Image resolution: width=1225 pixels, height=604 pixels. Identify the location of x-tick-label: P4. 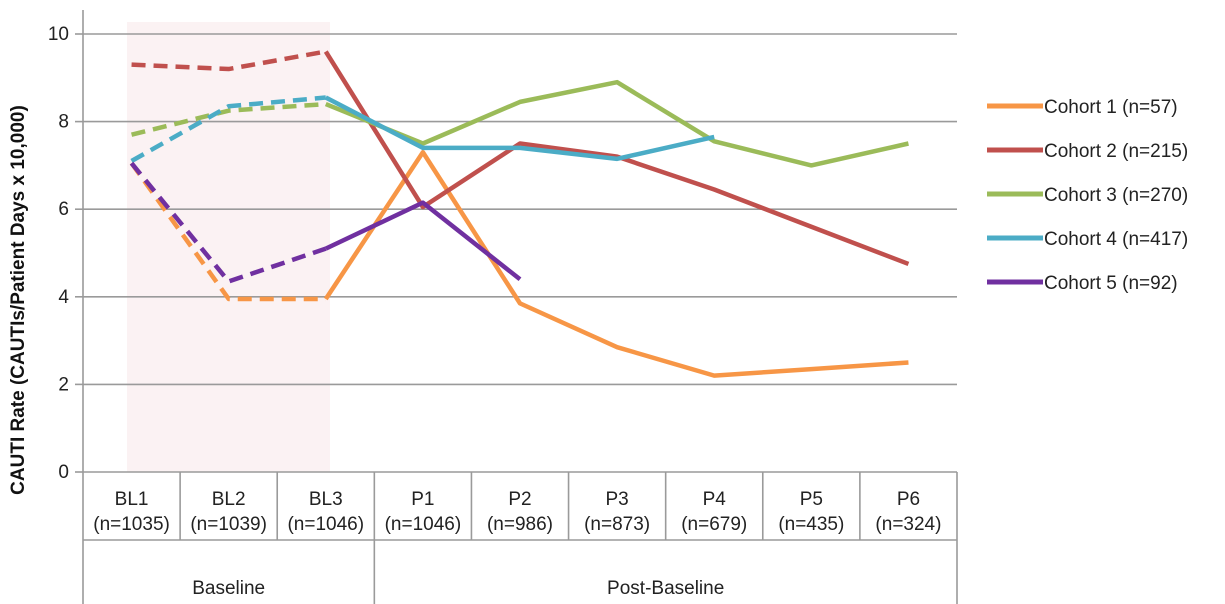
(715, 499).